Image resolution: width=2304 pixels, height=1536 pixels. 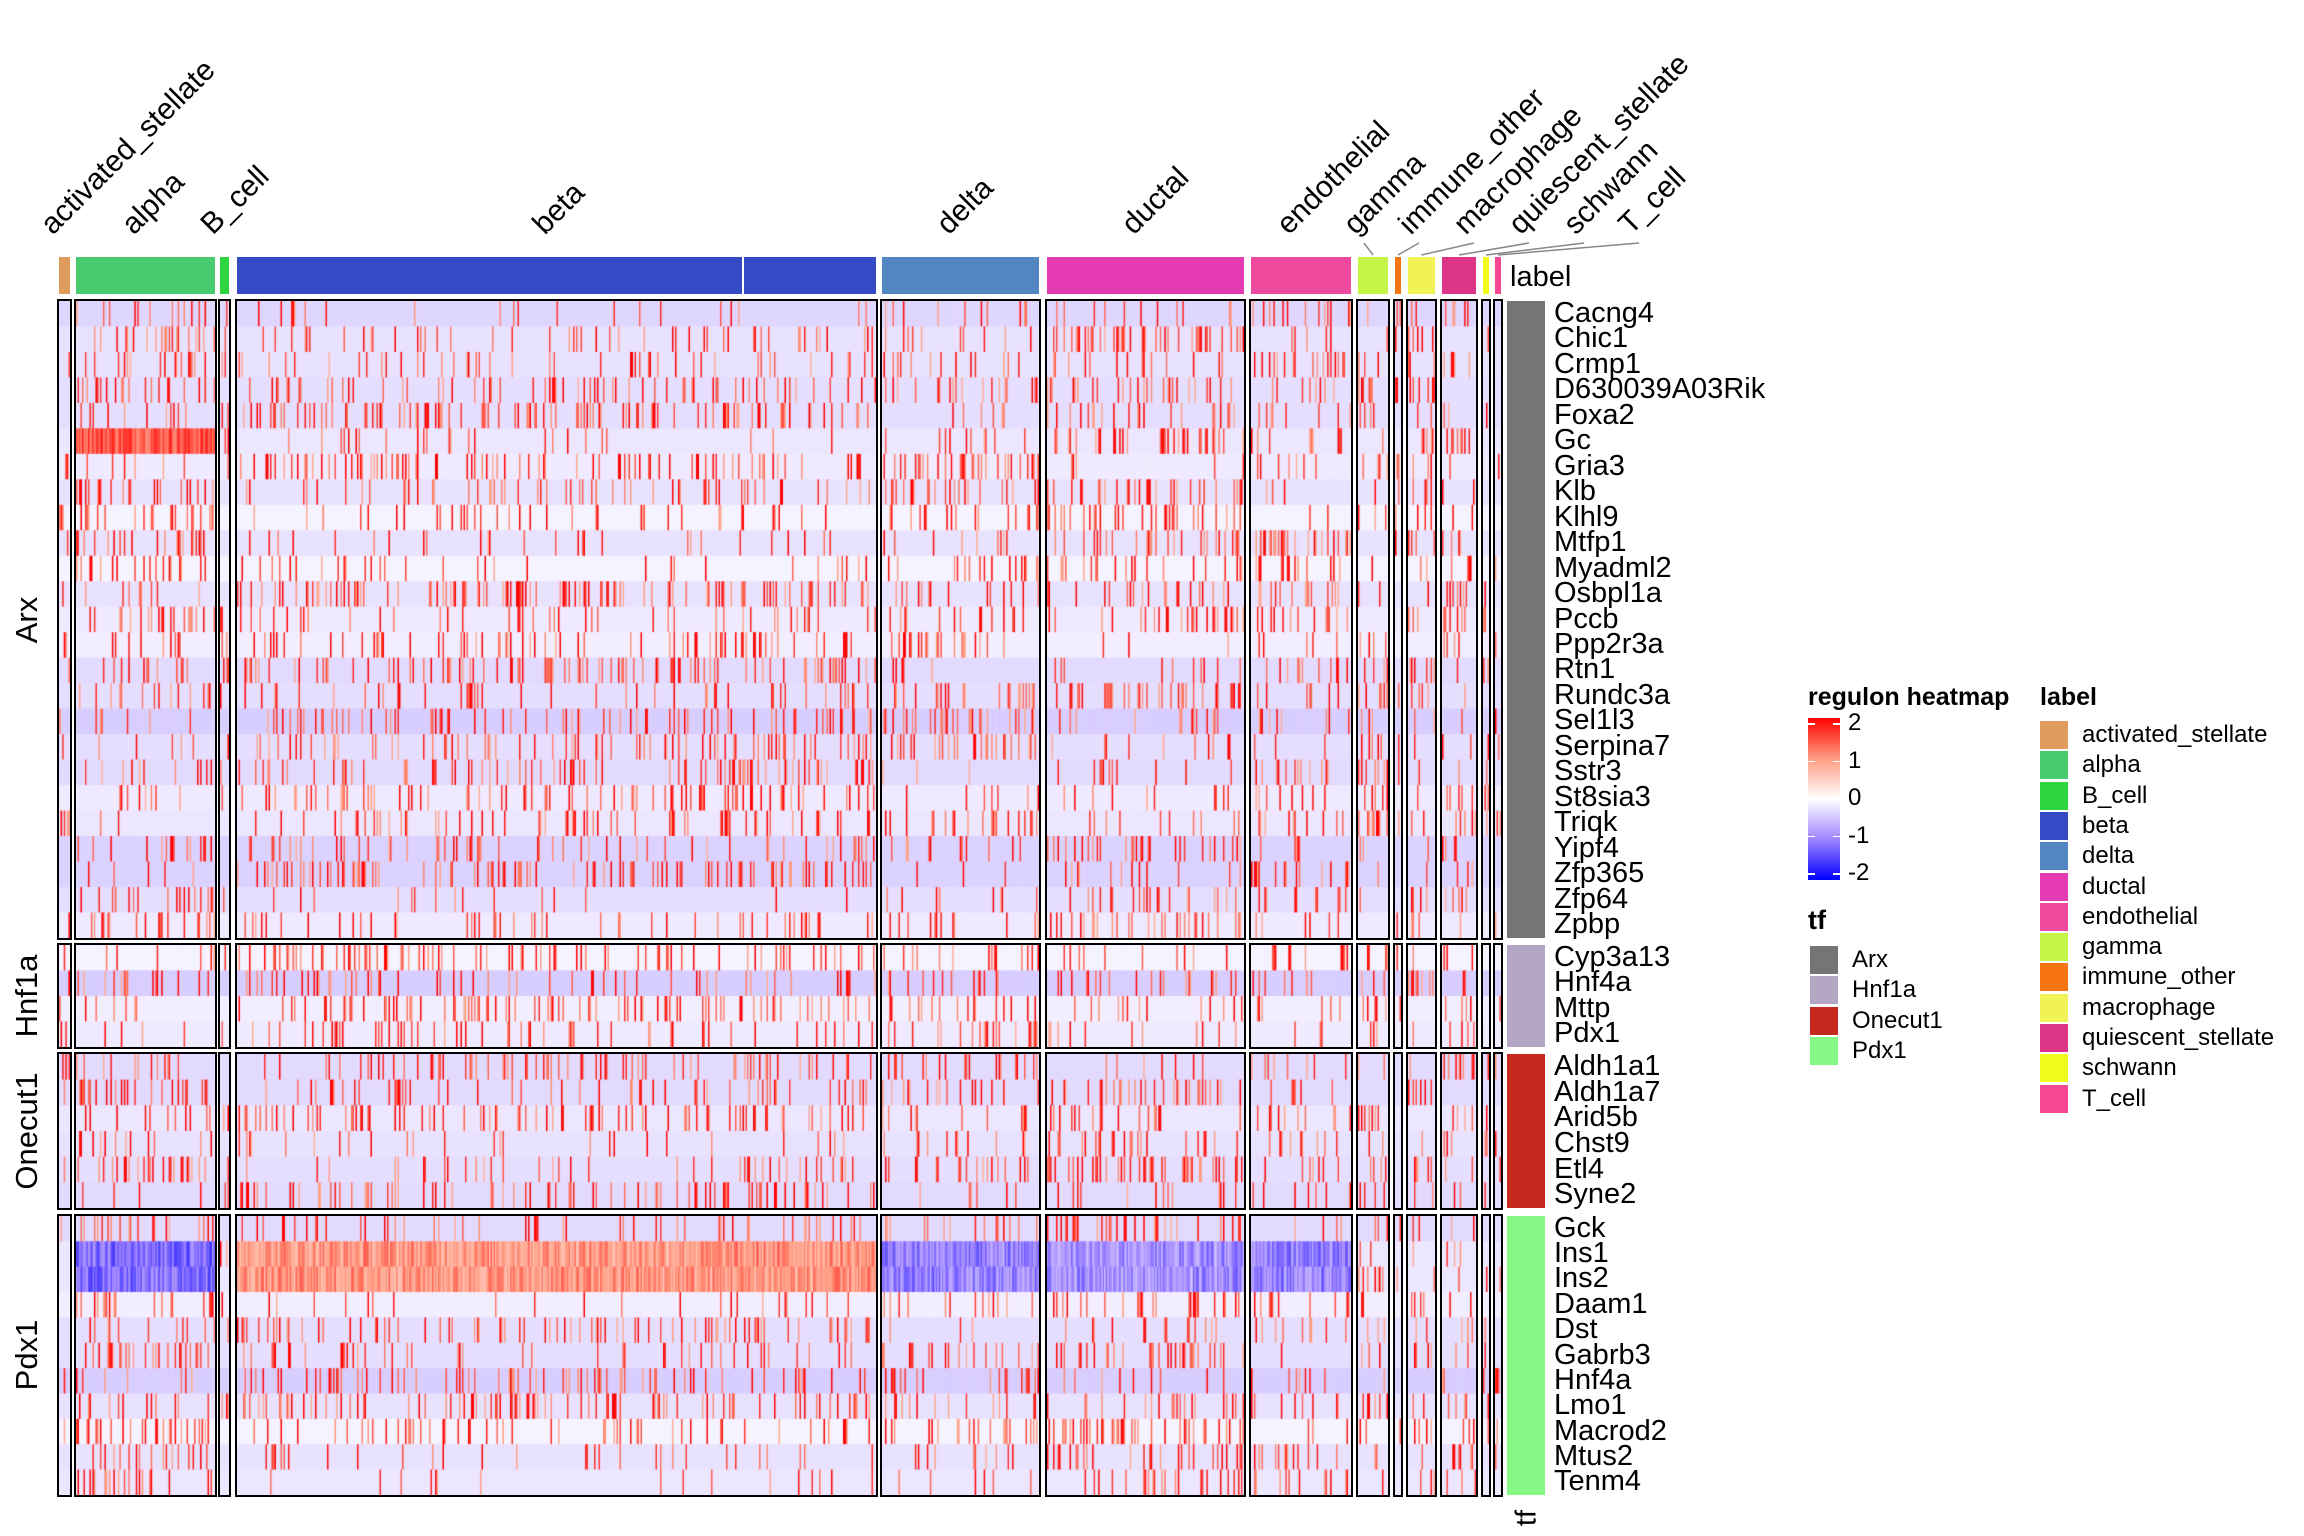 I want to click on color-legend-title: regulon heatmap, so click(x=1909, y=697).